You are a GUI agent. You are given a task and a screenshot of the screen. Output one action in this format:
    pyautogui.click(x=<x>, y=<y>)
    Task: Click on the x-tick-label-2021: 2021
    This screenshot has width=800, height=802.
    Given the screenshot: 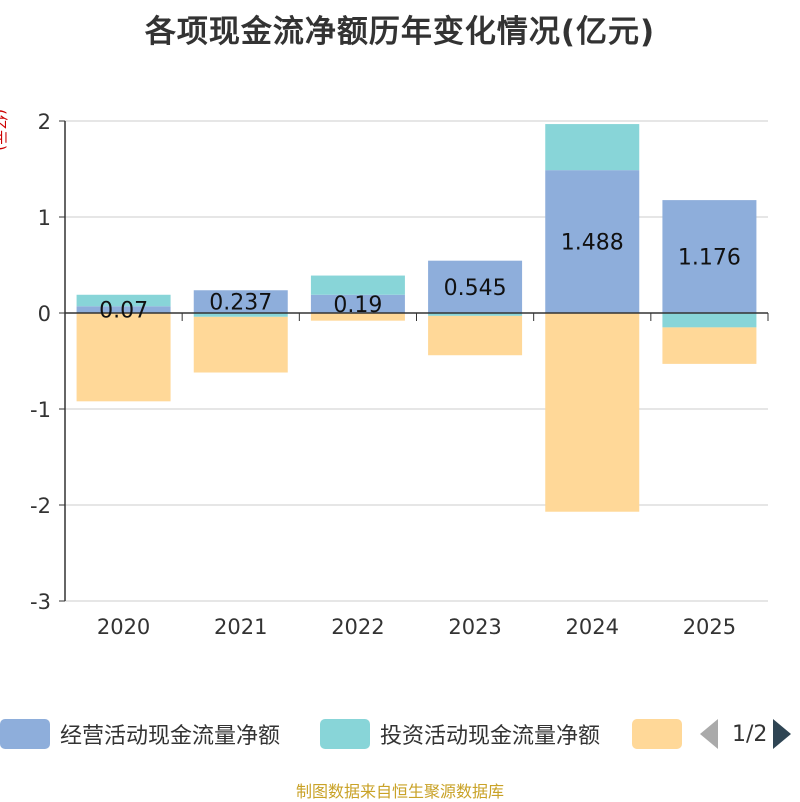 What is the action you would take?
    pyautogui.click(x=240, y=627)
    